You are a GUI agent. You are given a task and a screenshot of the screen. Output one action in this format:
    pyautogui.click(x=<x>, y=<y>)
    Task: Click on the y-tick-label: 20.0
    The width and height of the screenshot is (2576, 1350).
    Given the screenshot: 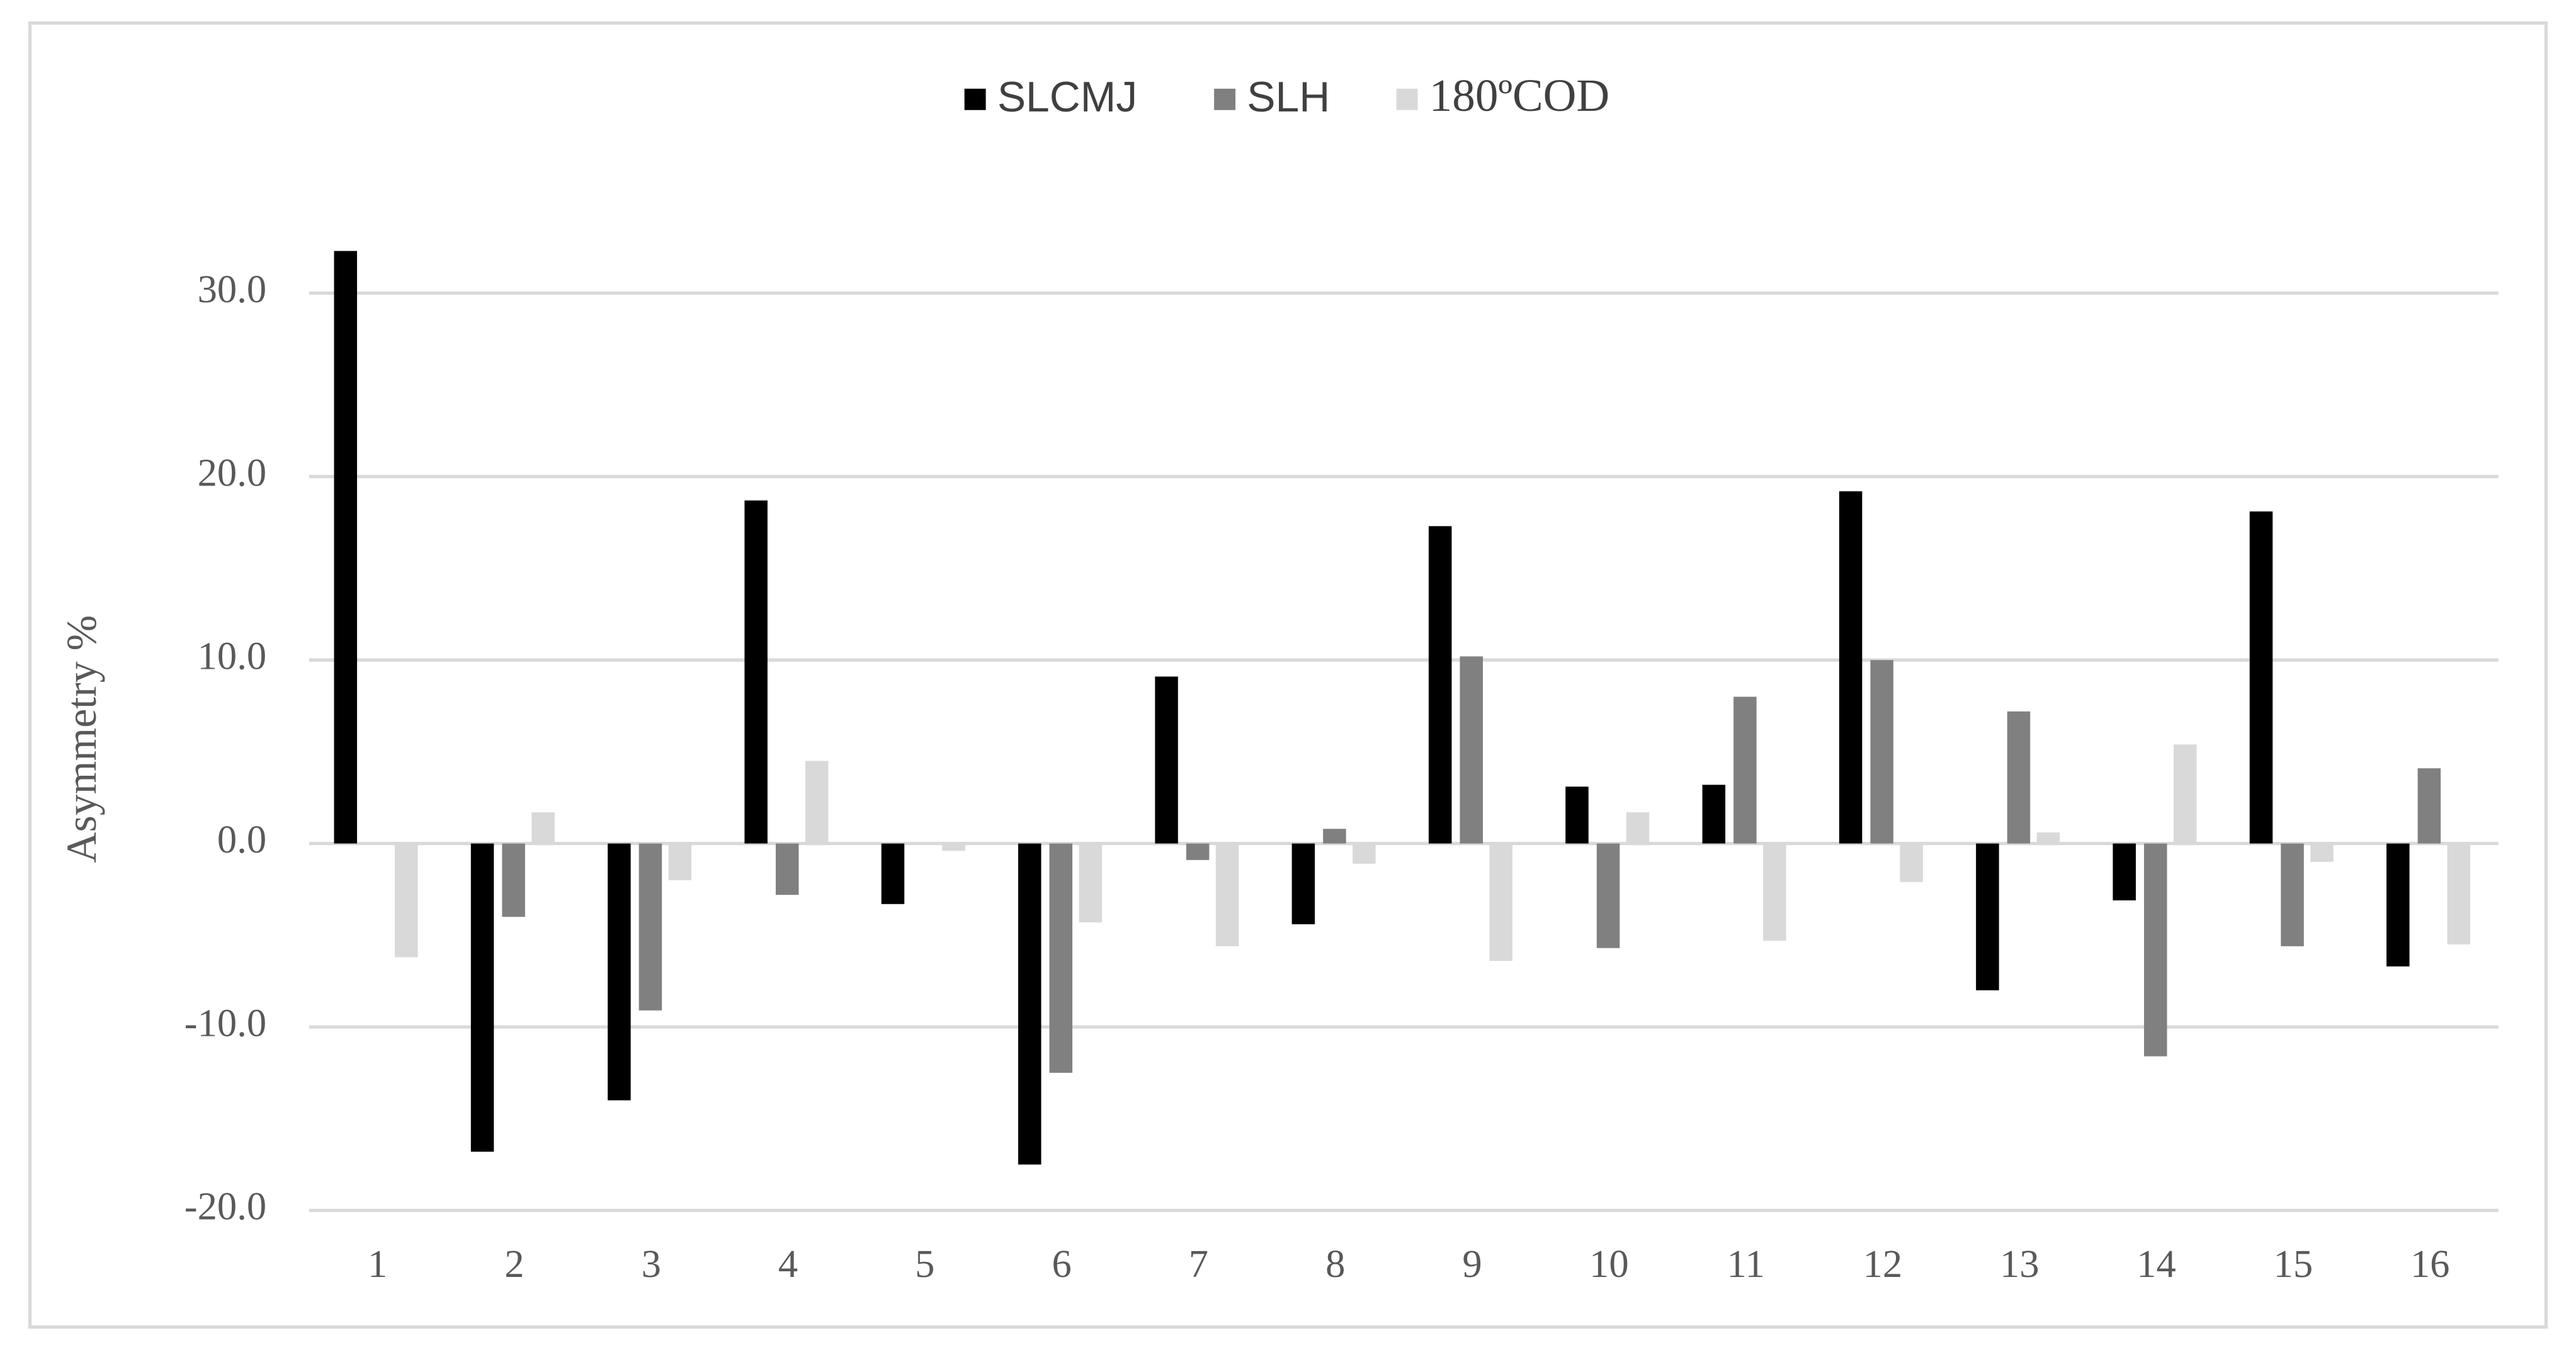 What is the action you would take?
    pyautogui.click(x=232, y=472)
    